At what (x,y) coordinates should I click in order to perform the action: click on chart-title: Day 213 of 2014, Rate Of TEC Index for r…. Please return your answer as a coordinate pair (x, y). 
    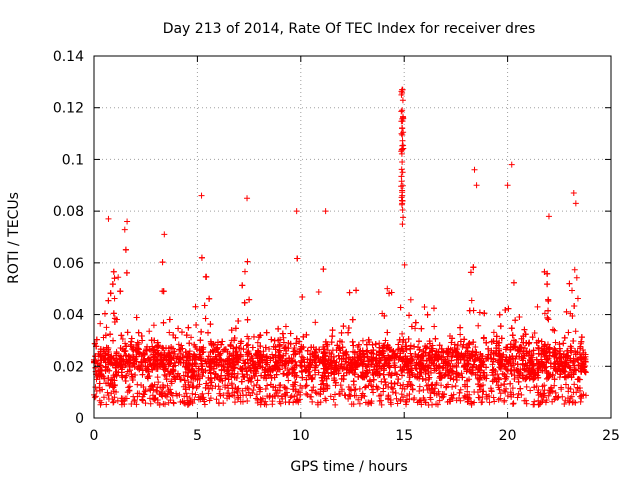
    Looking at the image, I should click on (349, 29).